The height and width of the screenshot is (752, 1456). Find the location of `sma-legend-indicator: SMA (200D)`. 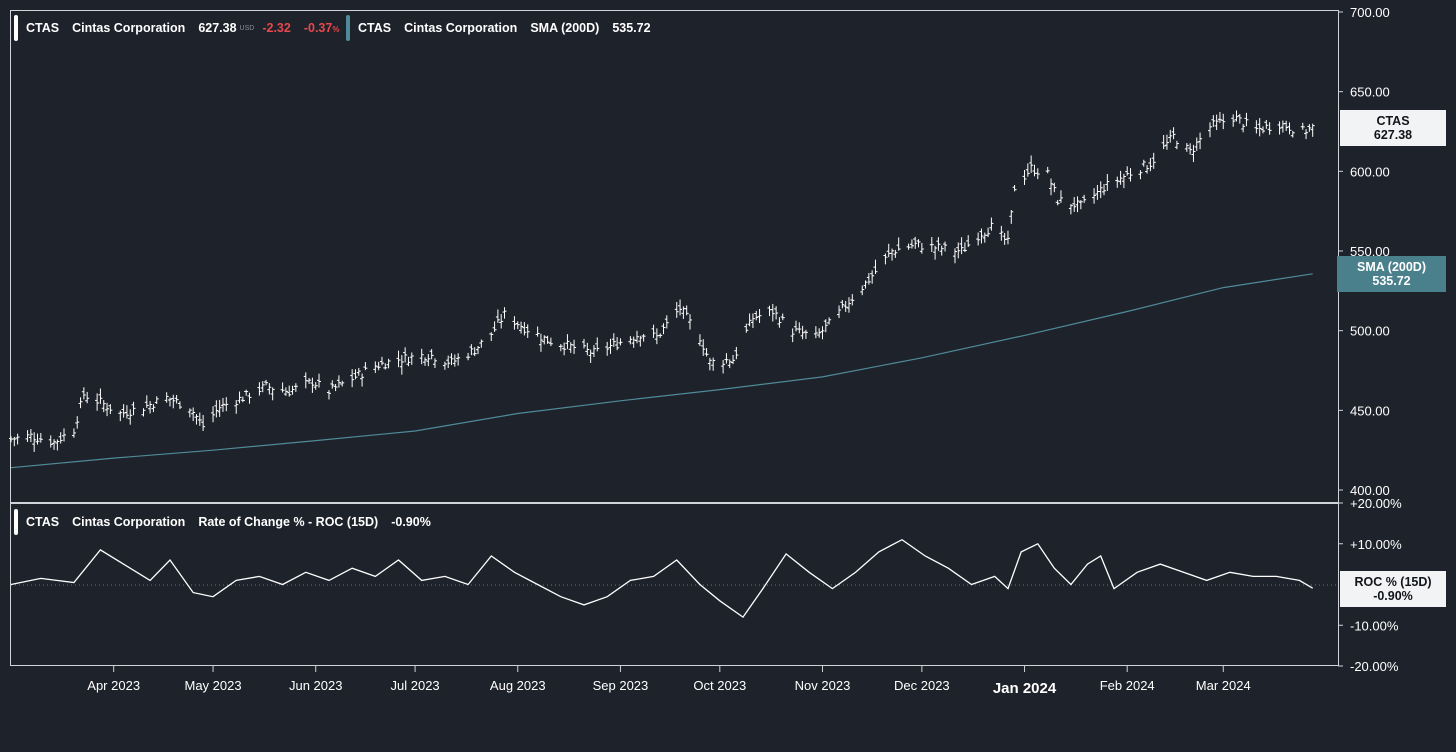

sma-legend-indicator: SMA (200D) is located at coordinates (565, 28).